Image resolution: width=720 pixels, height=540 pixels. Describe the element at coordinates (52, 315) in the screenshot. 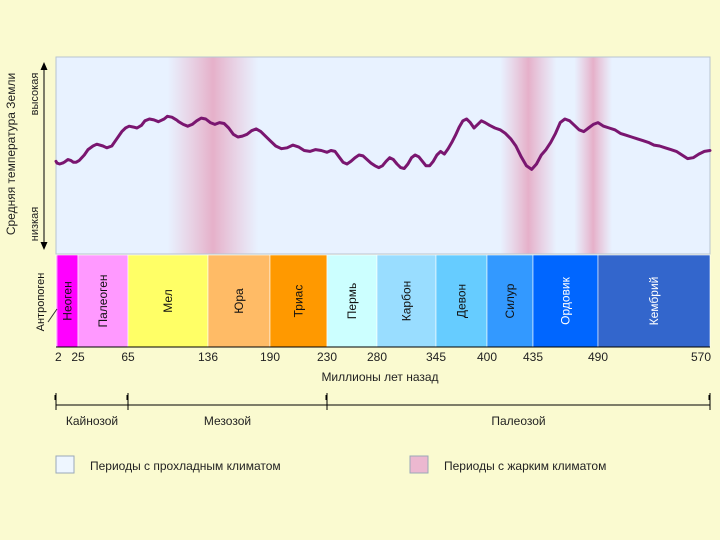

I see `anthropogen-pointer` at that location.